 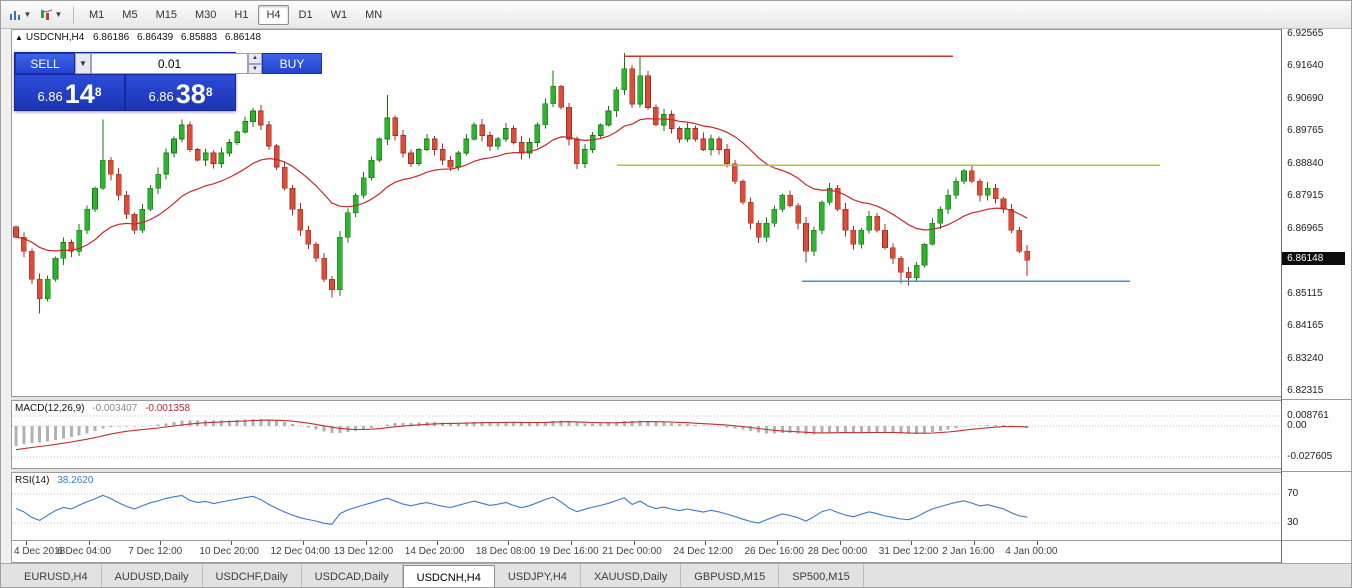 I want to click on sell-price-point: 8, so click(x=98, y=92).